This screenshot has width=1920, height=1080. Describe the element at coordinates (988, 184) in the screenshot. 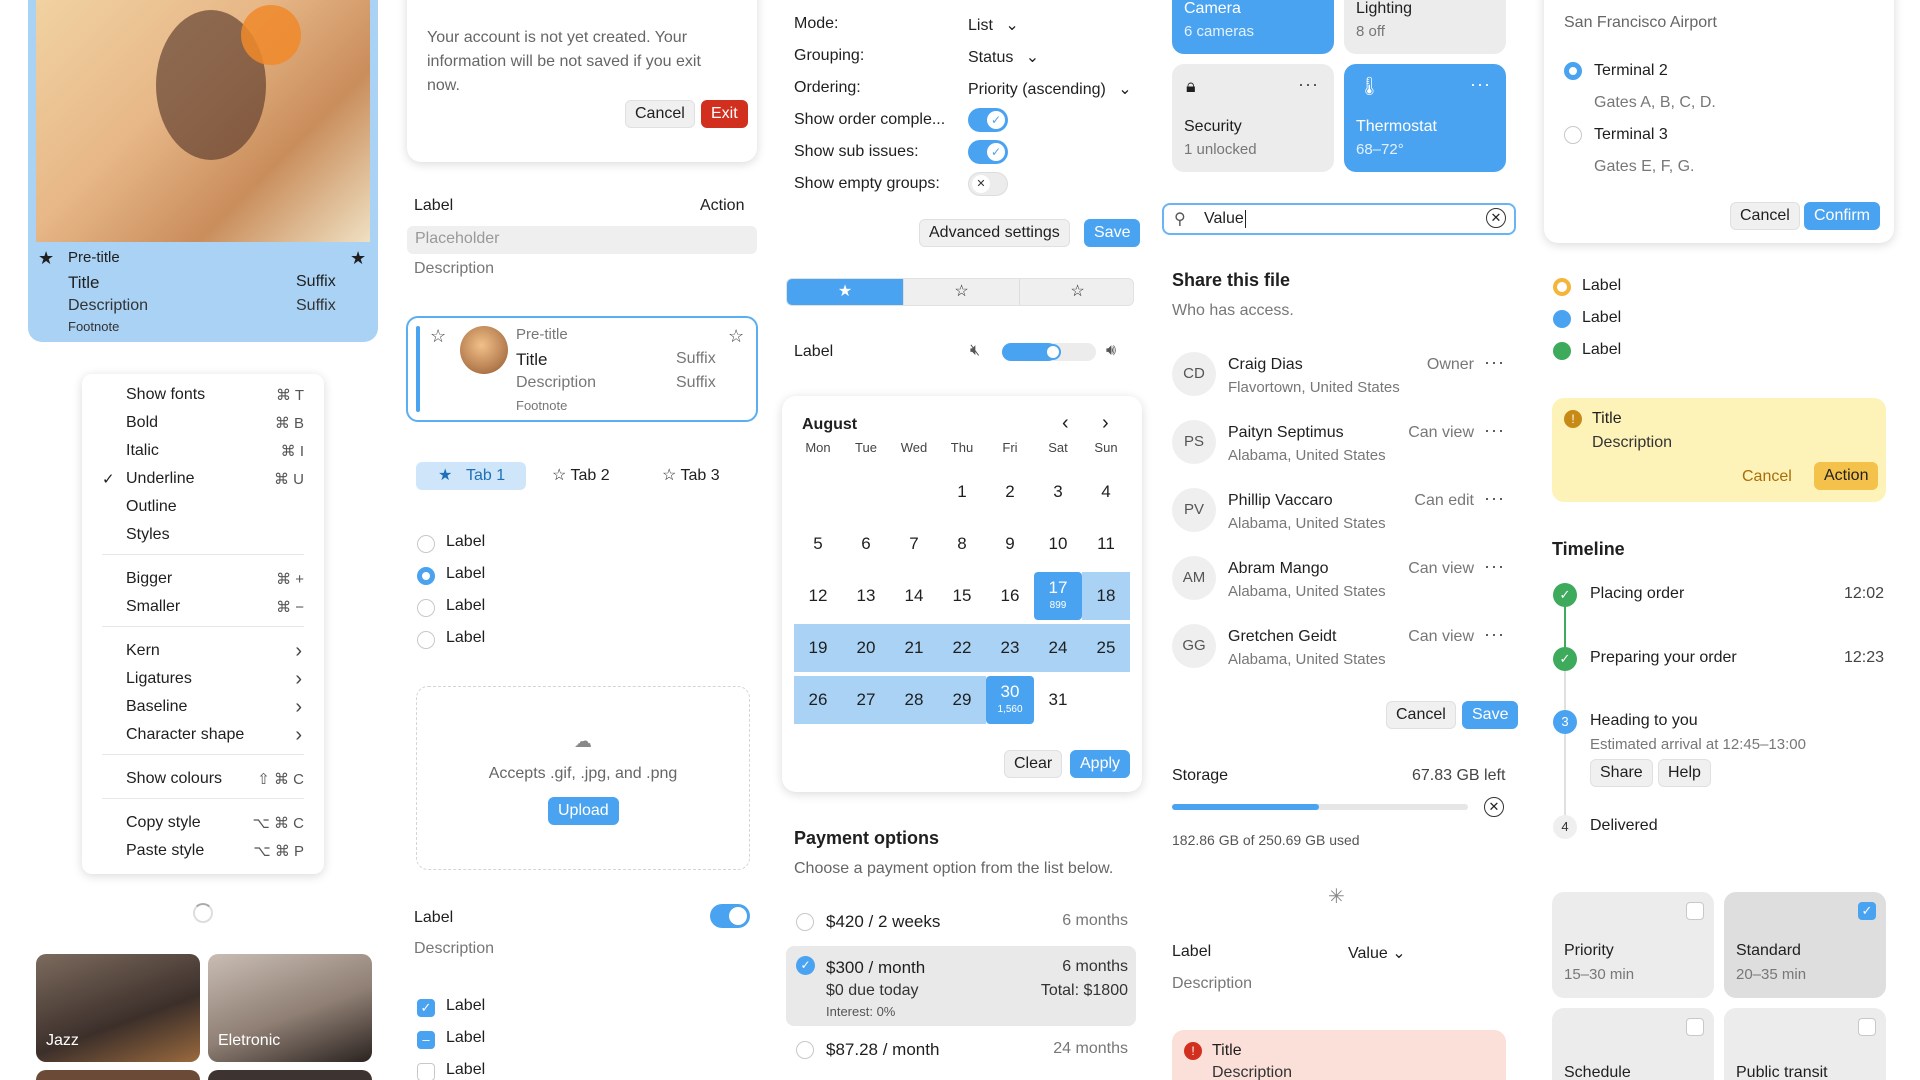

I see `setting-toggle: ✕` at that location.